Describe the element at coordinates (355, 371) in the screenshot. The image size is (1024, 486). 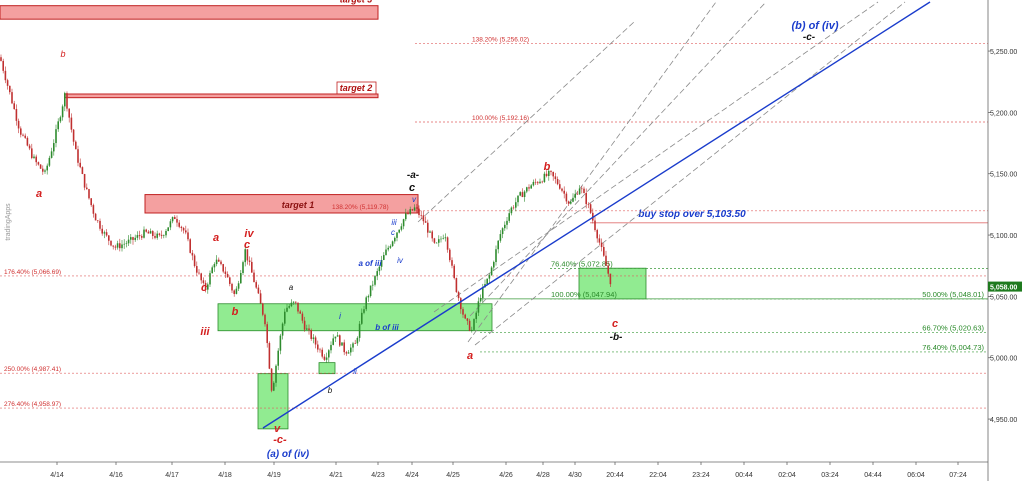
I see `wave-label: ii` at that location.